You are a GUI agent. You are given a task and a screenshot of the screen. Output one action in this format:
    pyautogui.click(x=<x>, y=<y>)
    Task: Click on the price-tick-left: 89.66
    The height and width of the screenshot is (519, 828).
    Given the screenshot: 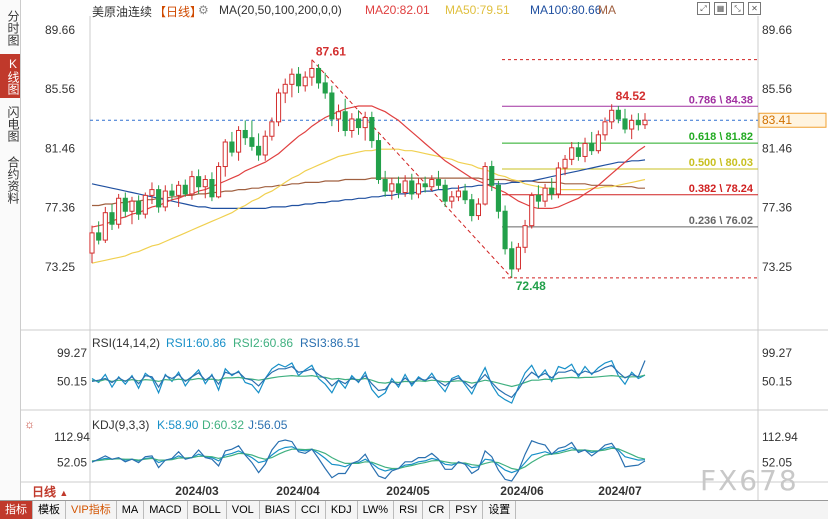 What is the action you would take?
    pyautogui.click(x=60, y=30)
    